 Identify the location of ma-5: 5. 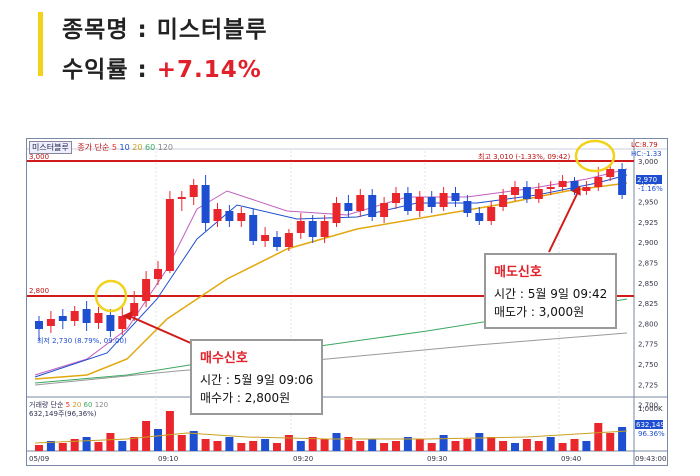
(114, 147).